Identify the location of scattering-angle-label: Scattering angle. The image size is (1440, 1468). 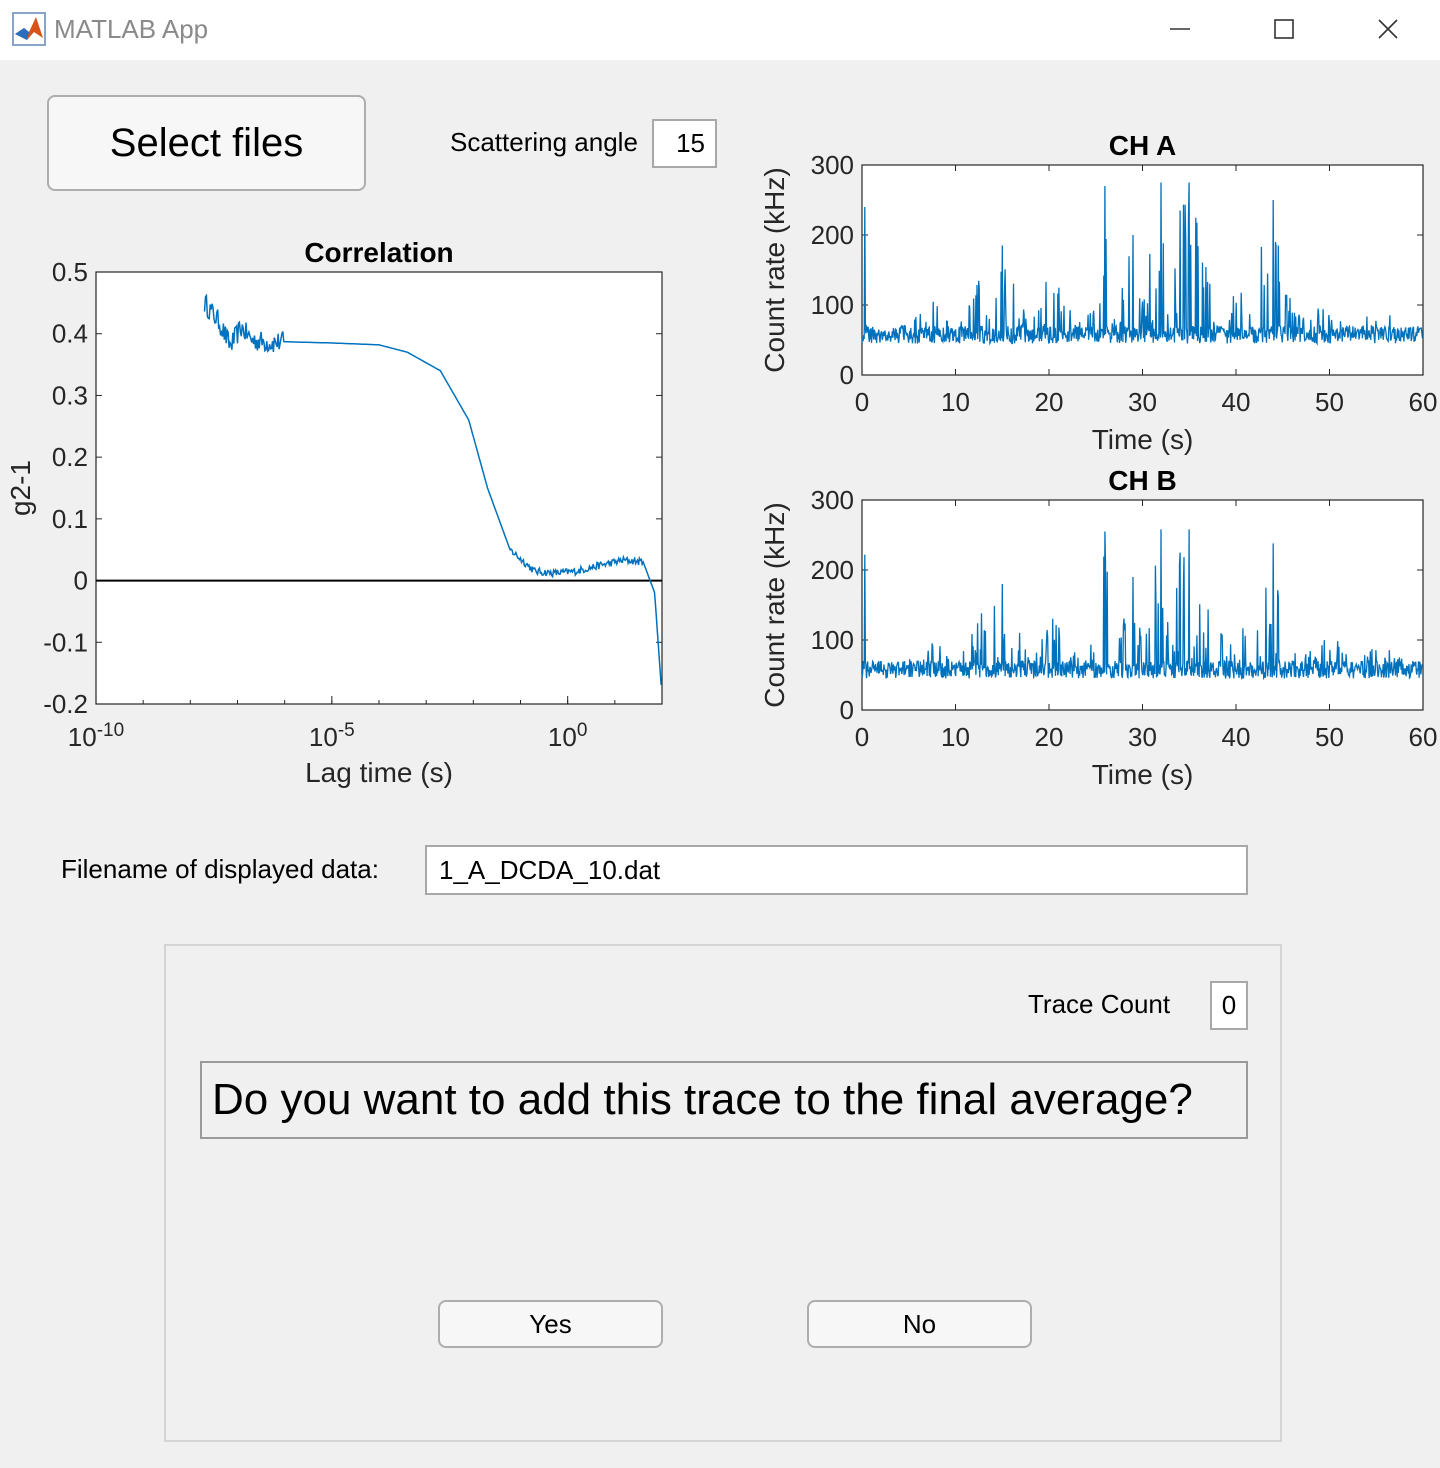
(544, 142).